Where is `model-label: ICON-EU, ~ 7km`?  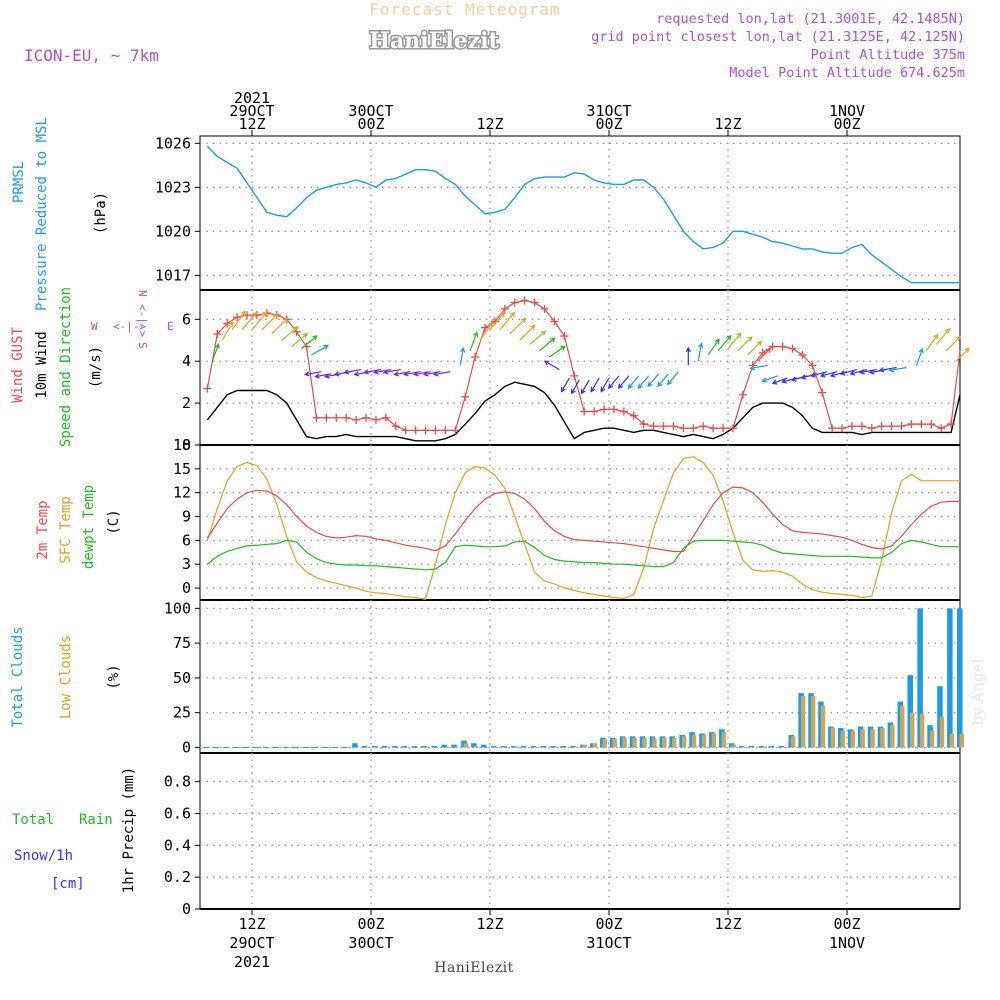
model-label: ICON-EU, ~ 7km is located at coordinates (91, 55).